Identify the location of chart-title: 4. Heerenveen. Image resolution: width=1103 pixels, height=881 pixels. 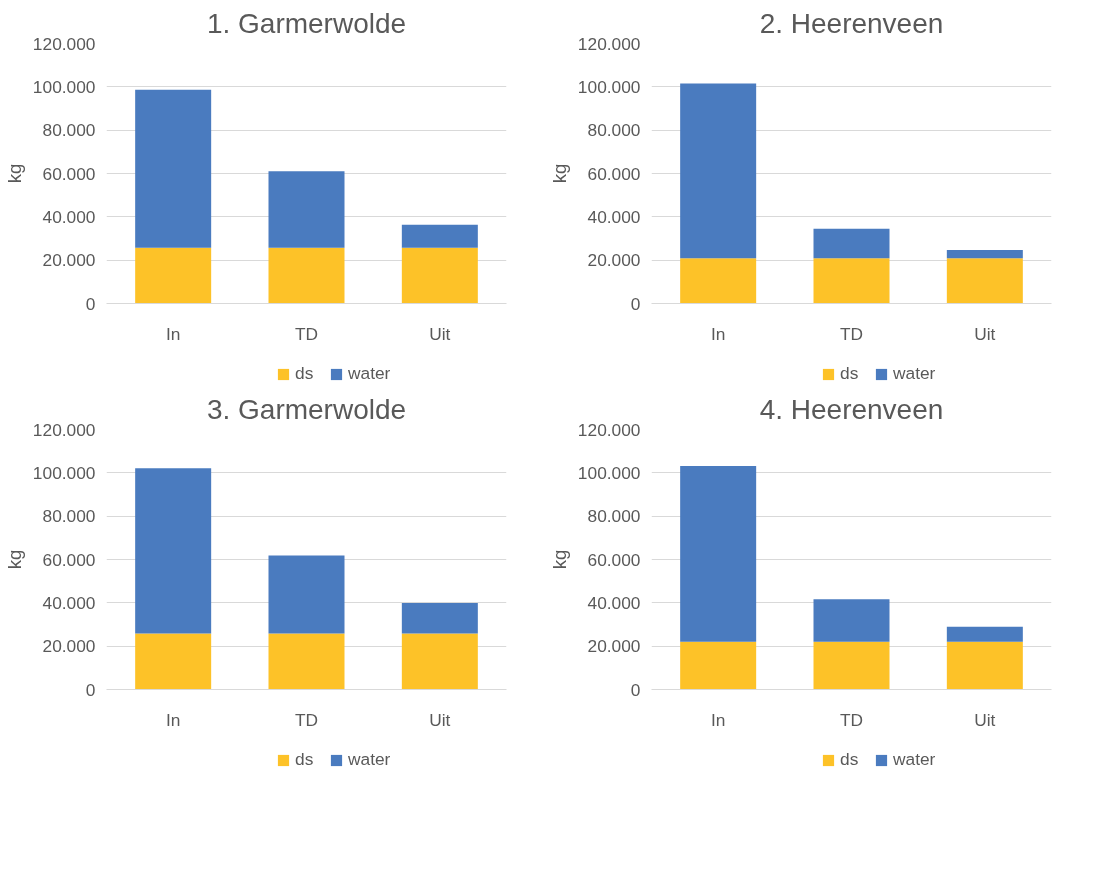
(851, 409).